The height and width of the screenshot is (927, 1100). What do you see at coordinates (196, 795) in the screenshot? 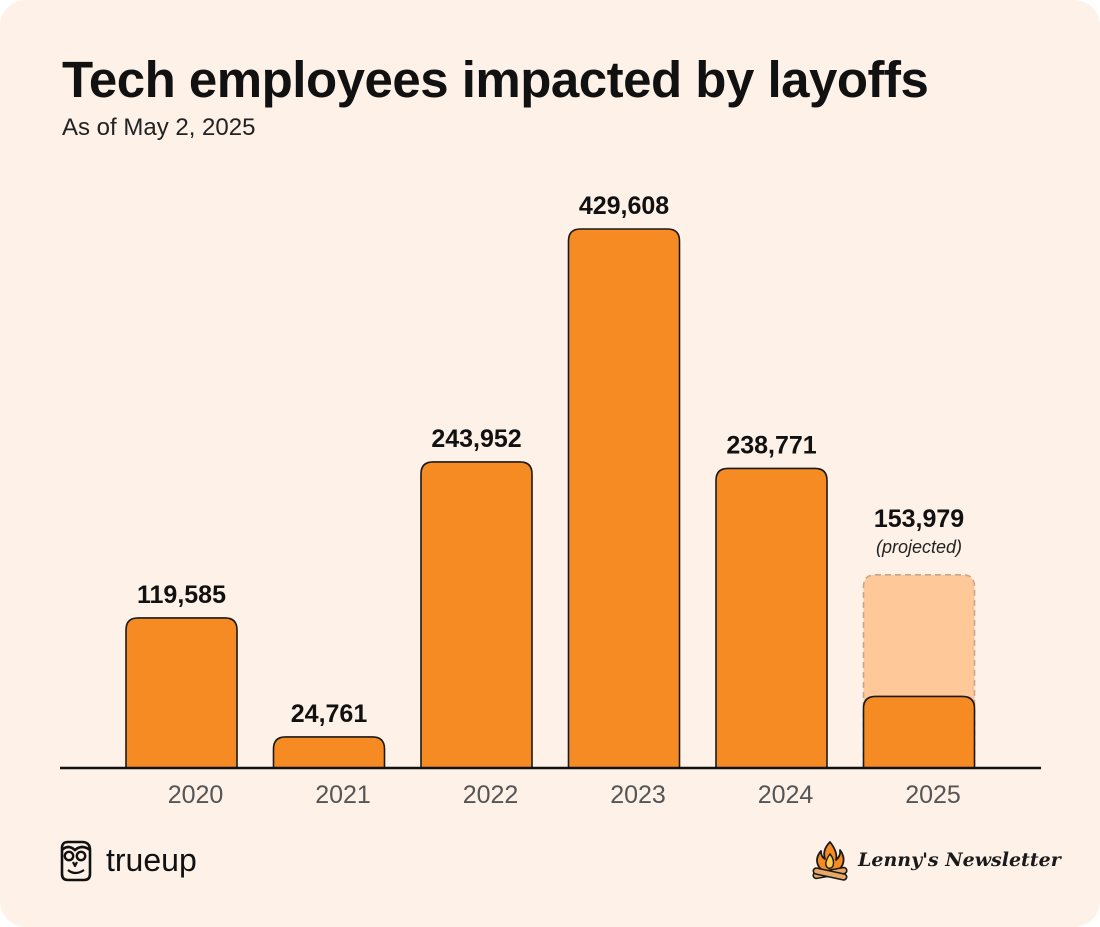
I see `x-tick-label-2020: 2020` at bounding box center [196, 795].